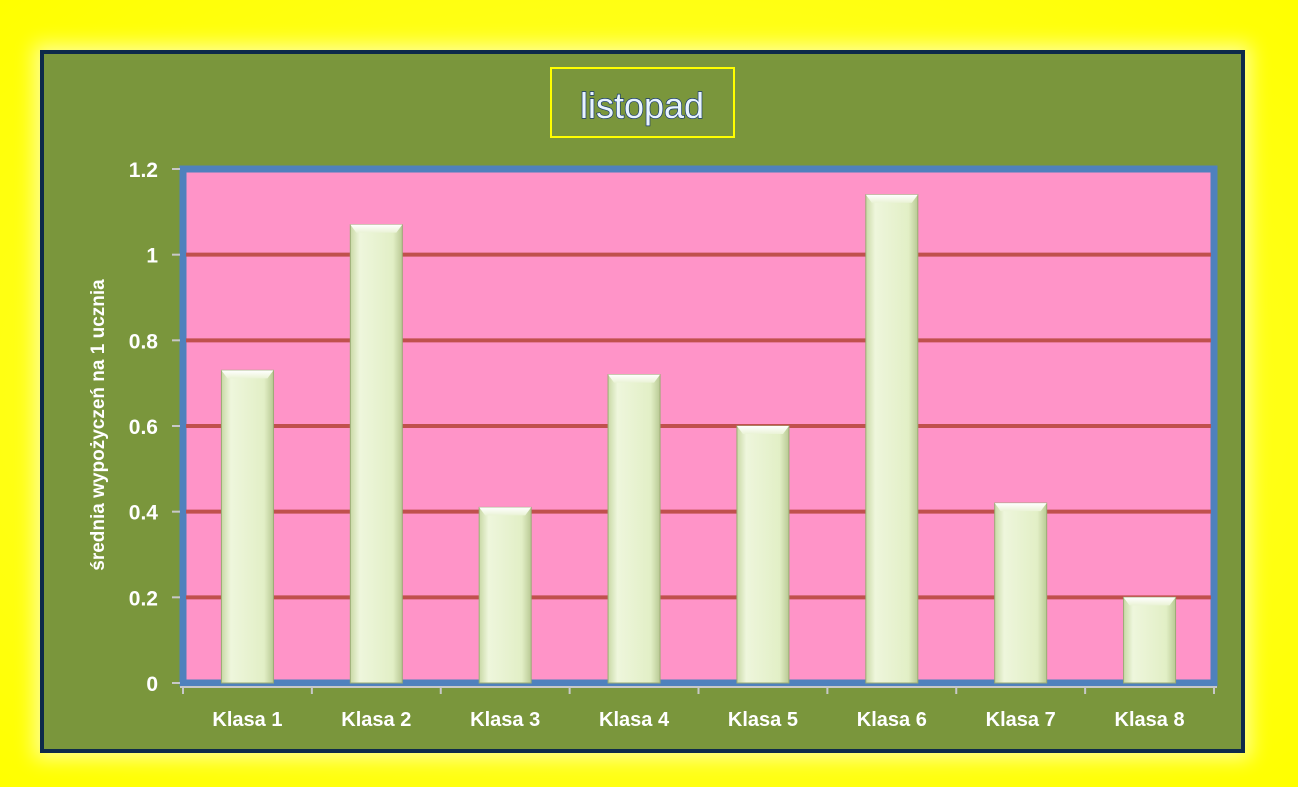 The image size is (1298, 787). Describe the element at coordinates (144, 341) in the screenshot. I see `y-tick-label: 0.8` at that location.